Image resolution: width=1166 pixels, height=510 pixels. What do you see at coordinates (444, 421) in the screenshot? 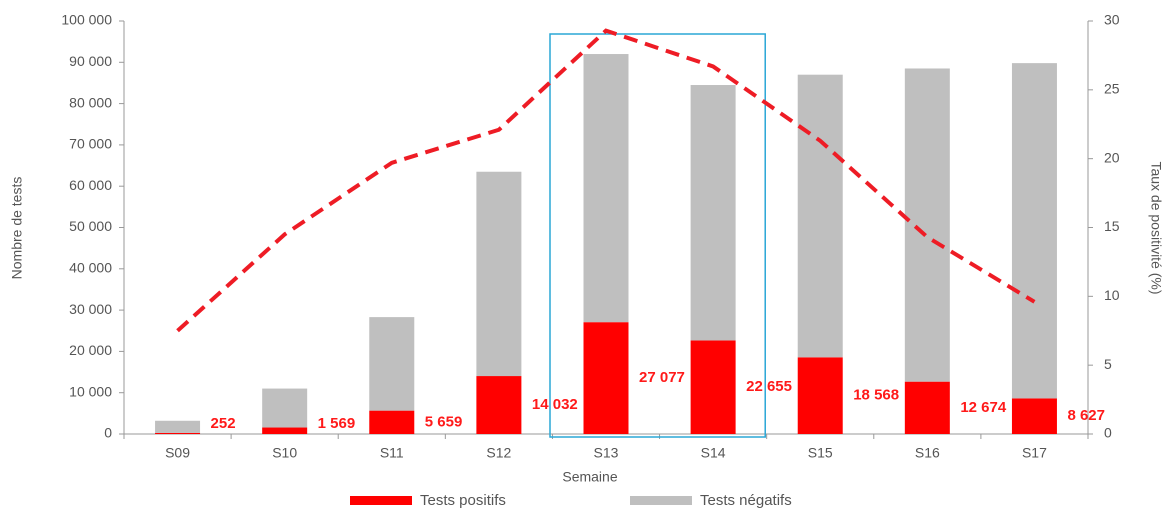
I see `value-label: 5 659` at bounding box center [444, 421].